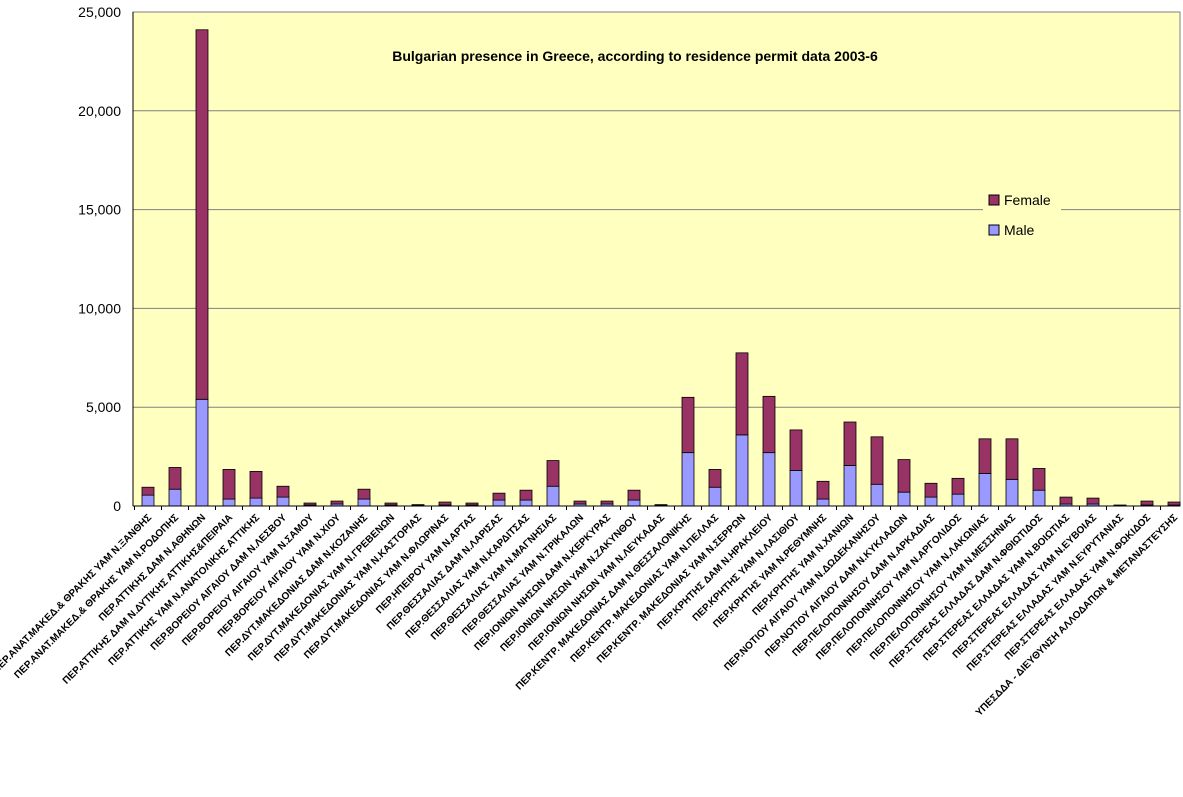 Image resolution: width=1183 pixels, height=797 pixels. What do you see at coordinates (99, 308) in the screenshot?
I see `y-tick-label: 10,000` at bounding box center [99, 308].